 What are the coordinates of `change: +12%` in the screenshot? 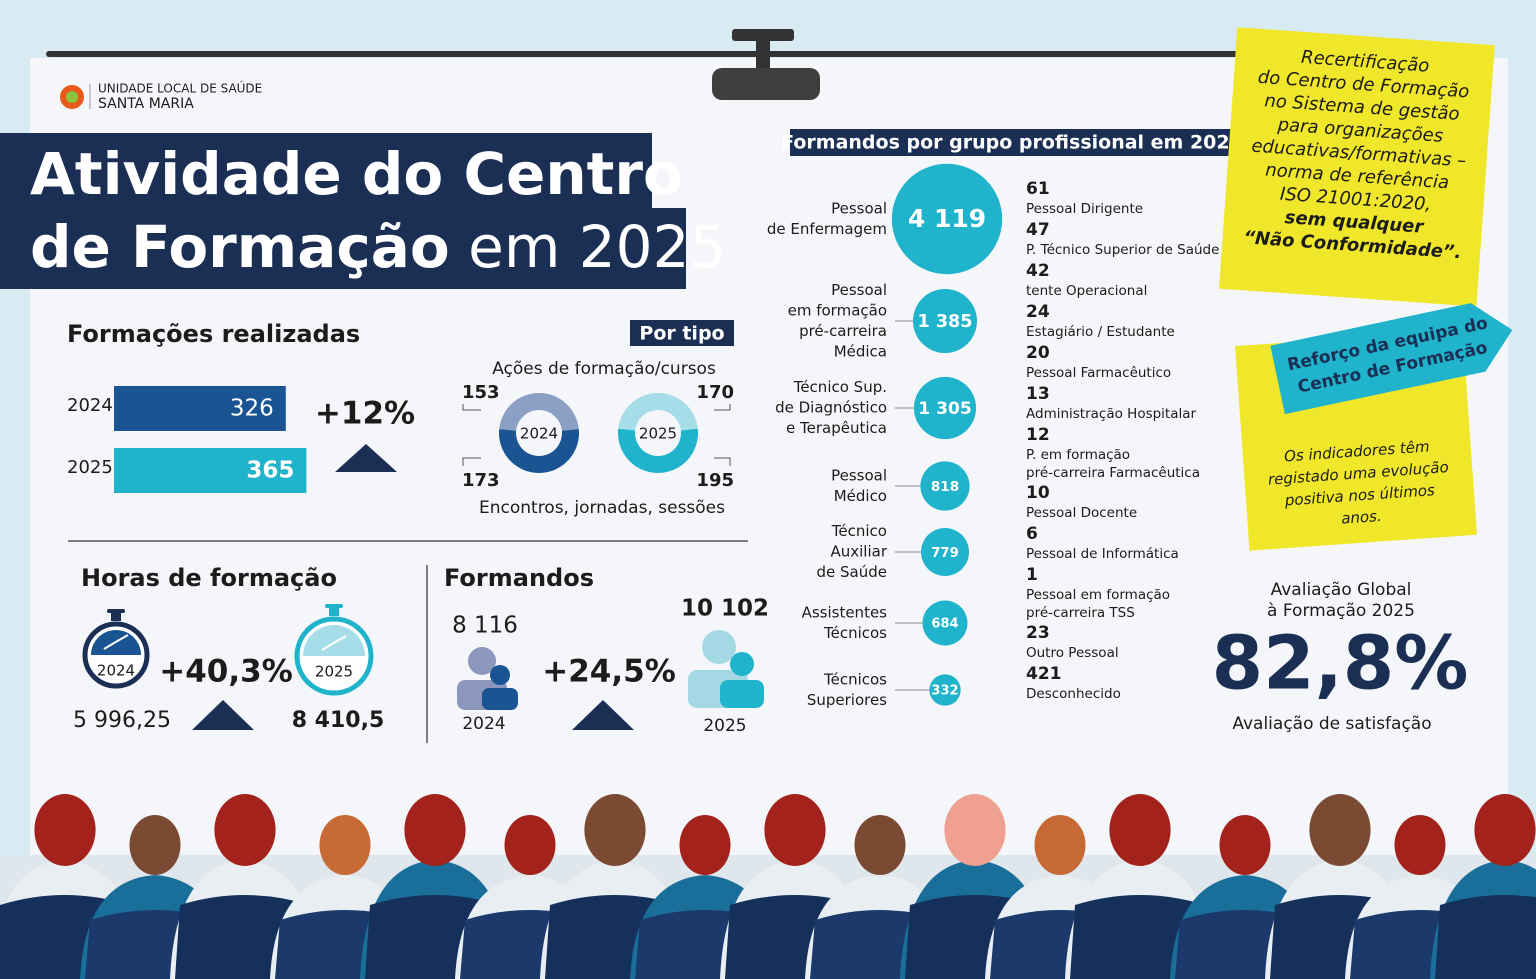 It's located at (365, 414).